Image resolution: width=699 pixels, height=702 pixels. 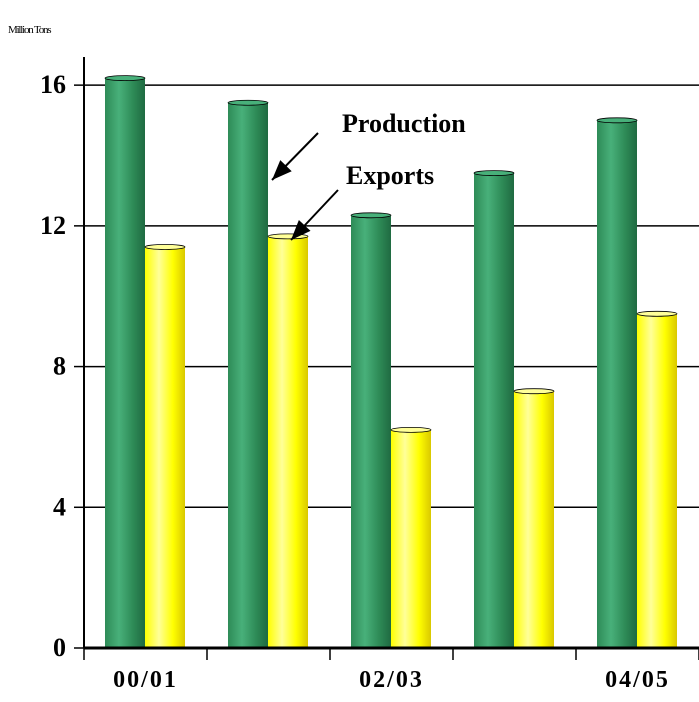 I want to click on bar-top-exports-03/04, so click(x=534, y=391).